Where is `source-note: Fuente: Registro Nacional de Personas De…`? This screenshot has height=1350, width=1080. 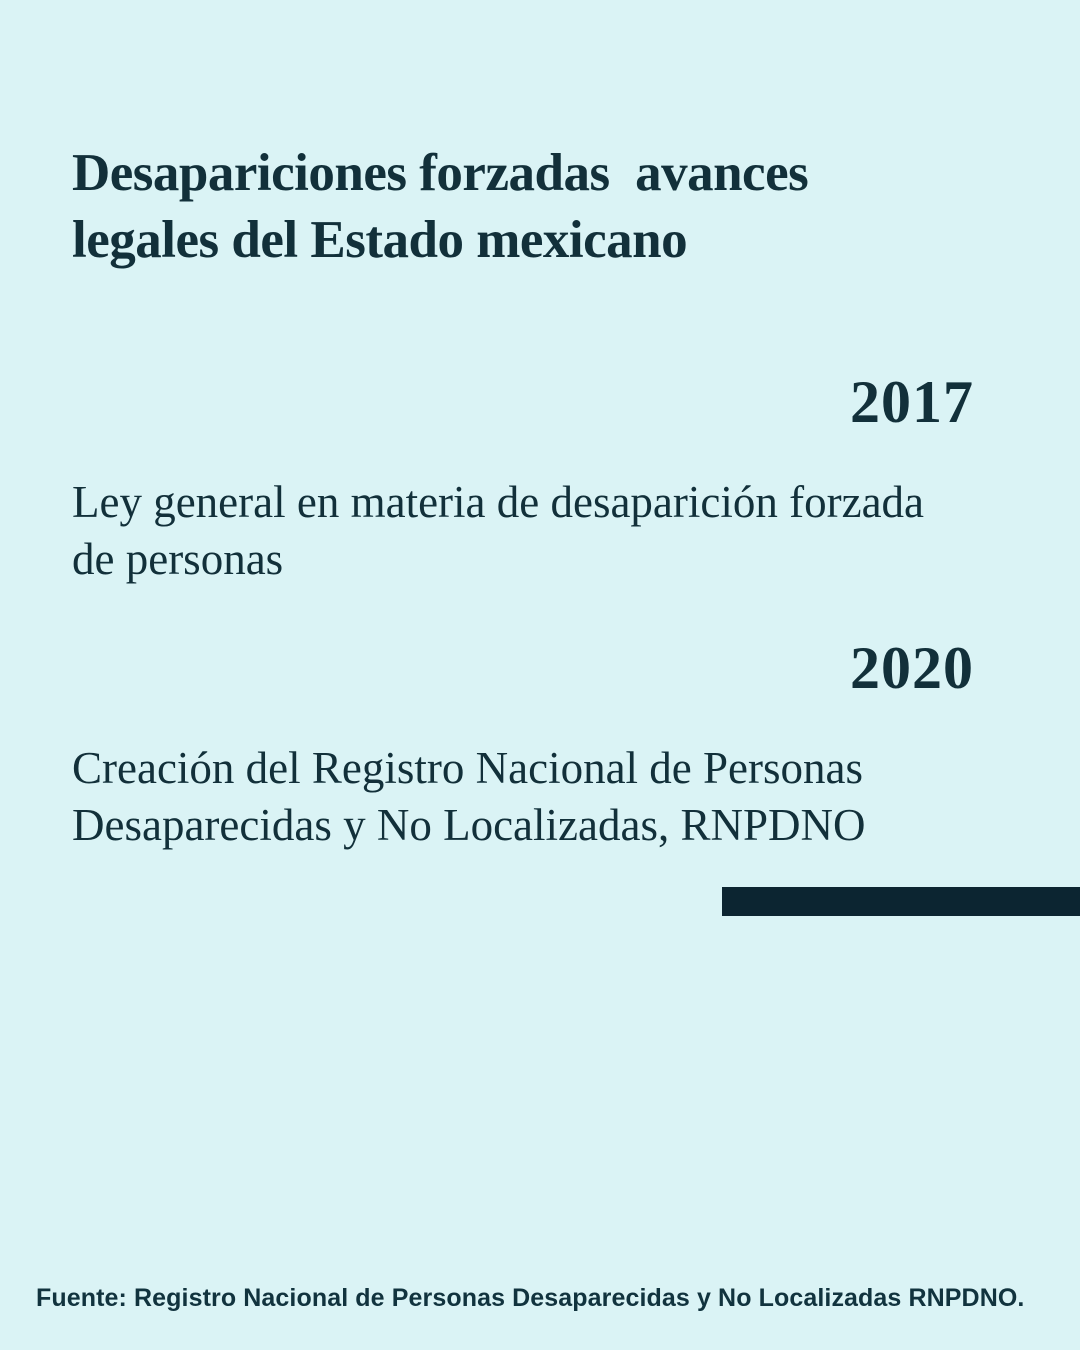 source-note: Fuente: Registro Nacional de Personas De… is located at coordinates (530, 1298).